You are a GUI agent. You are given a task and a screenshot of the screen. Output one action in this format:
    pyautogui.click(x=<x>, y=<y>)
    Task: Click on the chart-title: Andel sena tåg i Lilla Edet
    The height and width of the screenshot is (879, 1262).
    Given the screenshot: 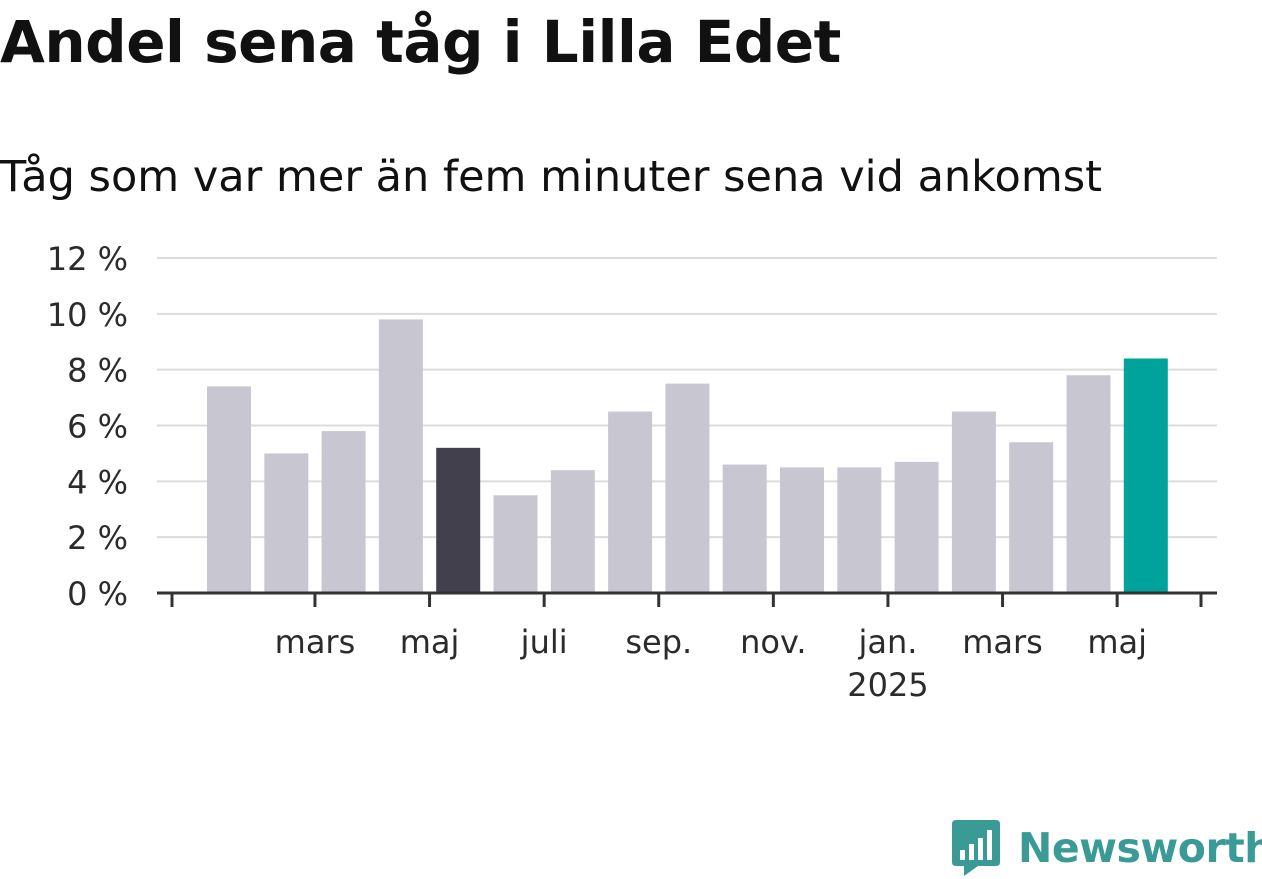 What is the action you would take?
    pyautogui.click(x=420, y=42)
    